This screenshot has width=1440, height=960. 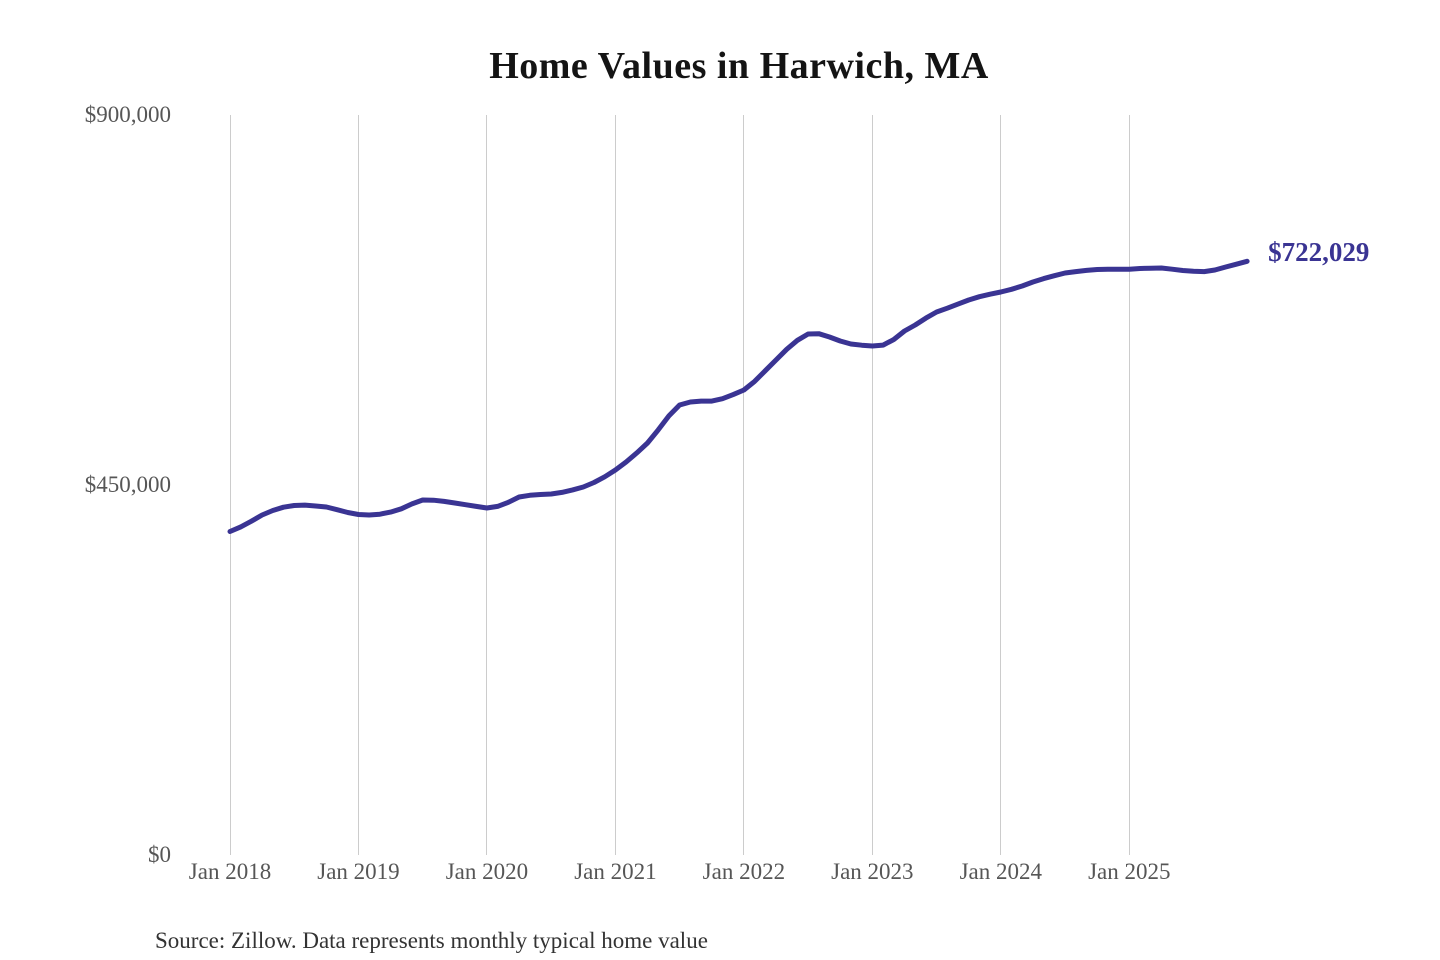 What do you see at coordinates (1319, 252) in the screenshot?
I see `latest-value-label: $722,029` at bounding box center [1319, 252].